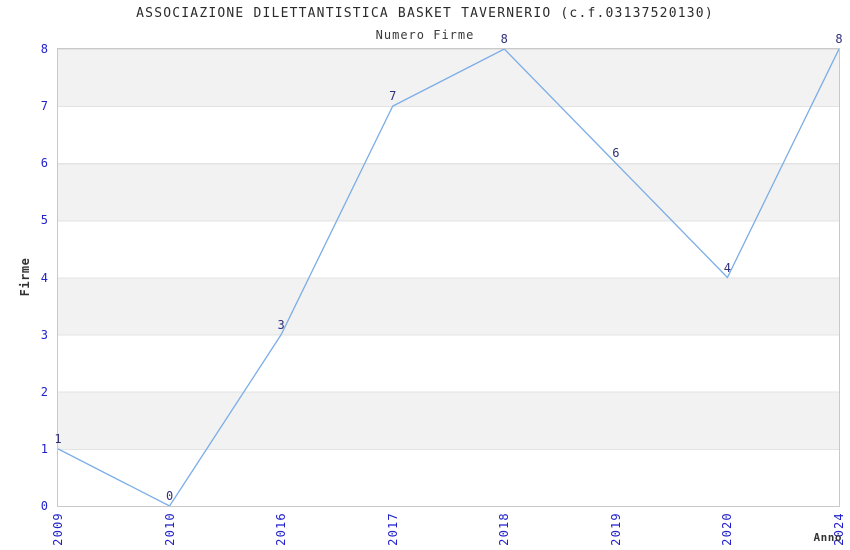 This screenshot has height=550, width=850. What do you see at coordinates (425, 35) in the screenshot?
I see `chart-subtitle: Numero Firme` at bounding box center [425, 35].